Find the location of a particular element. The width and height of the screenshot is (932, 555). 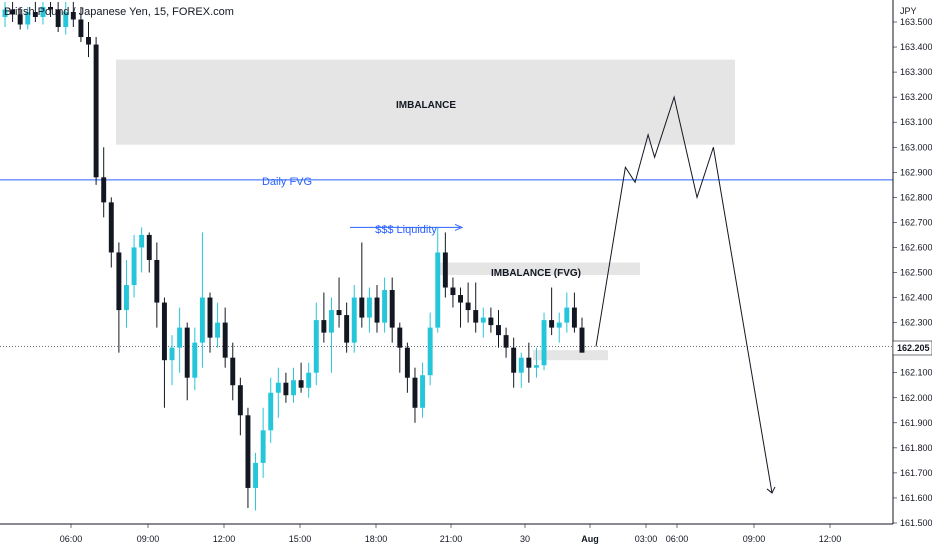

imbalance-label: IMBALANCE is located at coordinates (426, 105).